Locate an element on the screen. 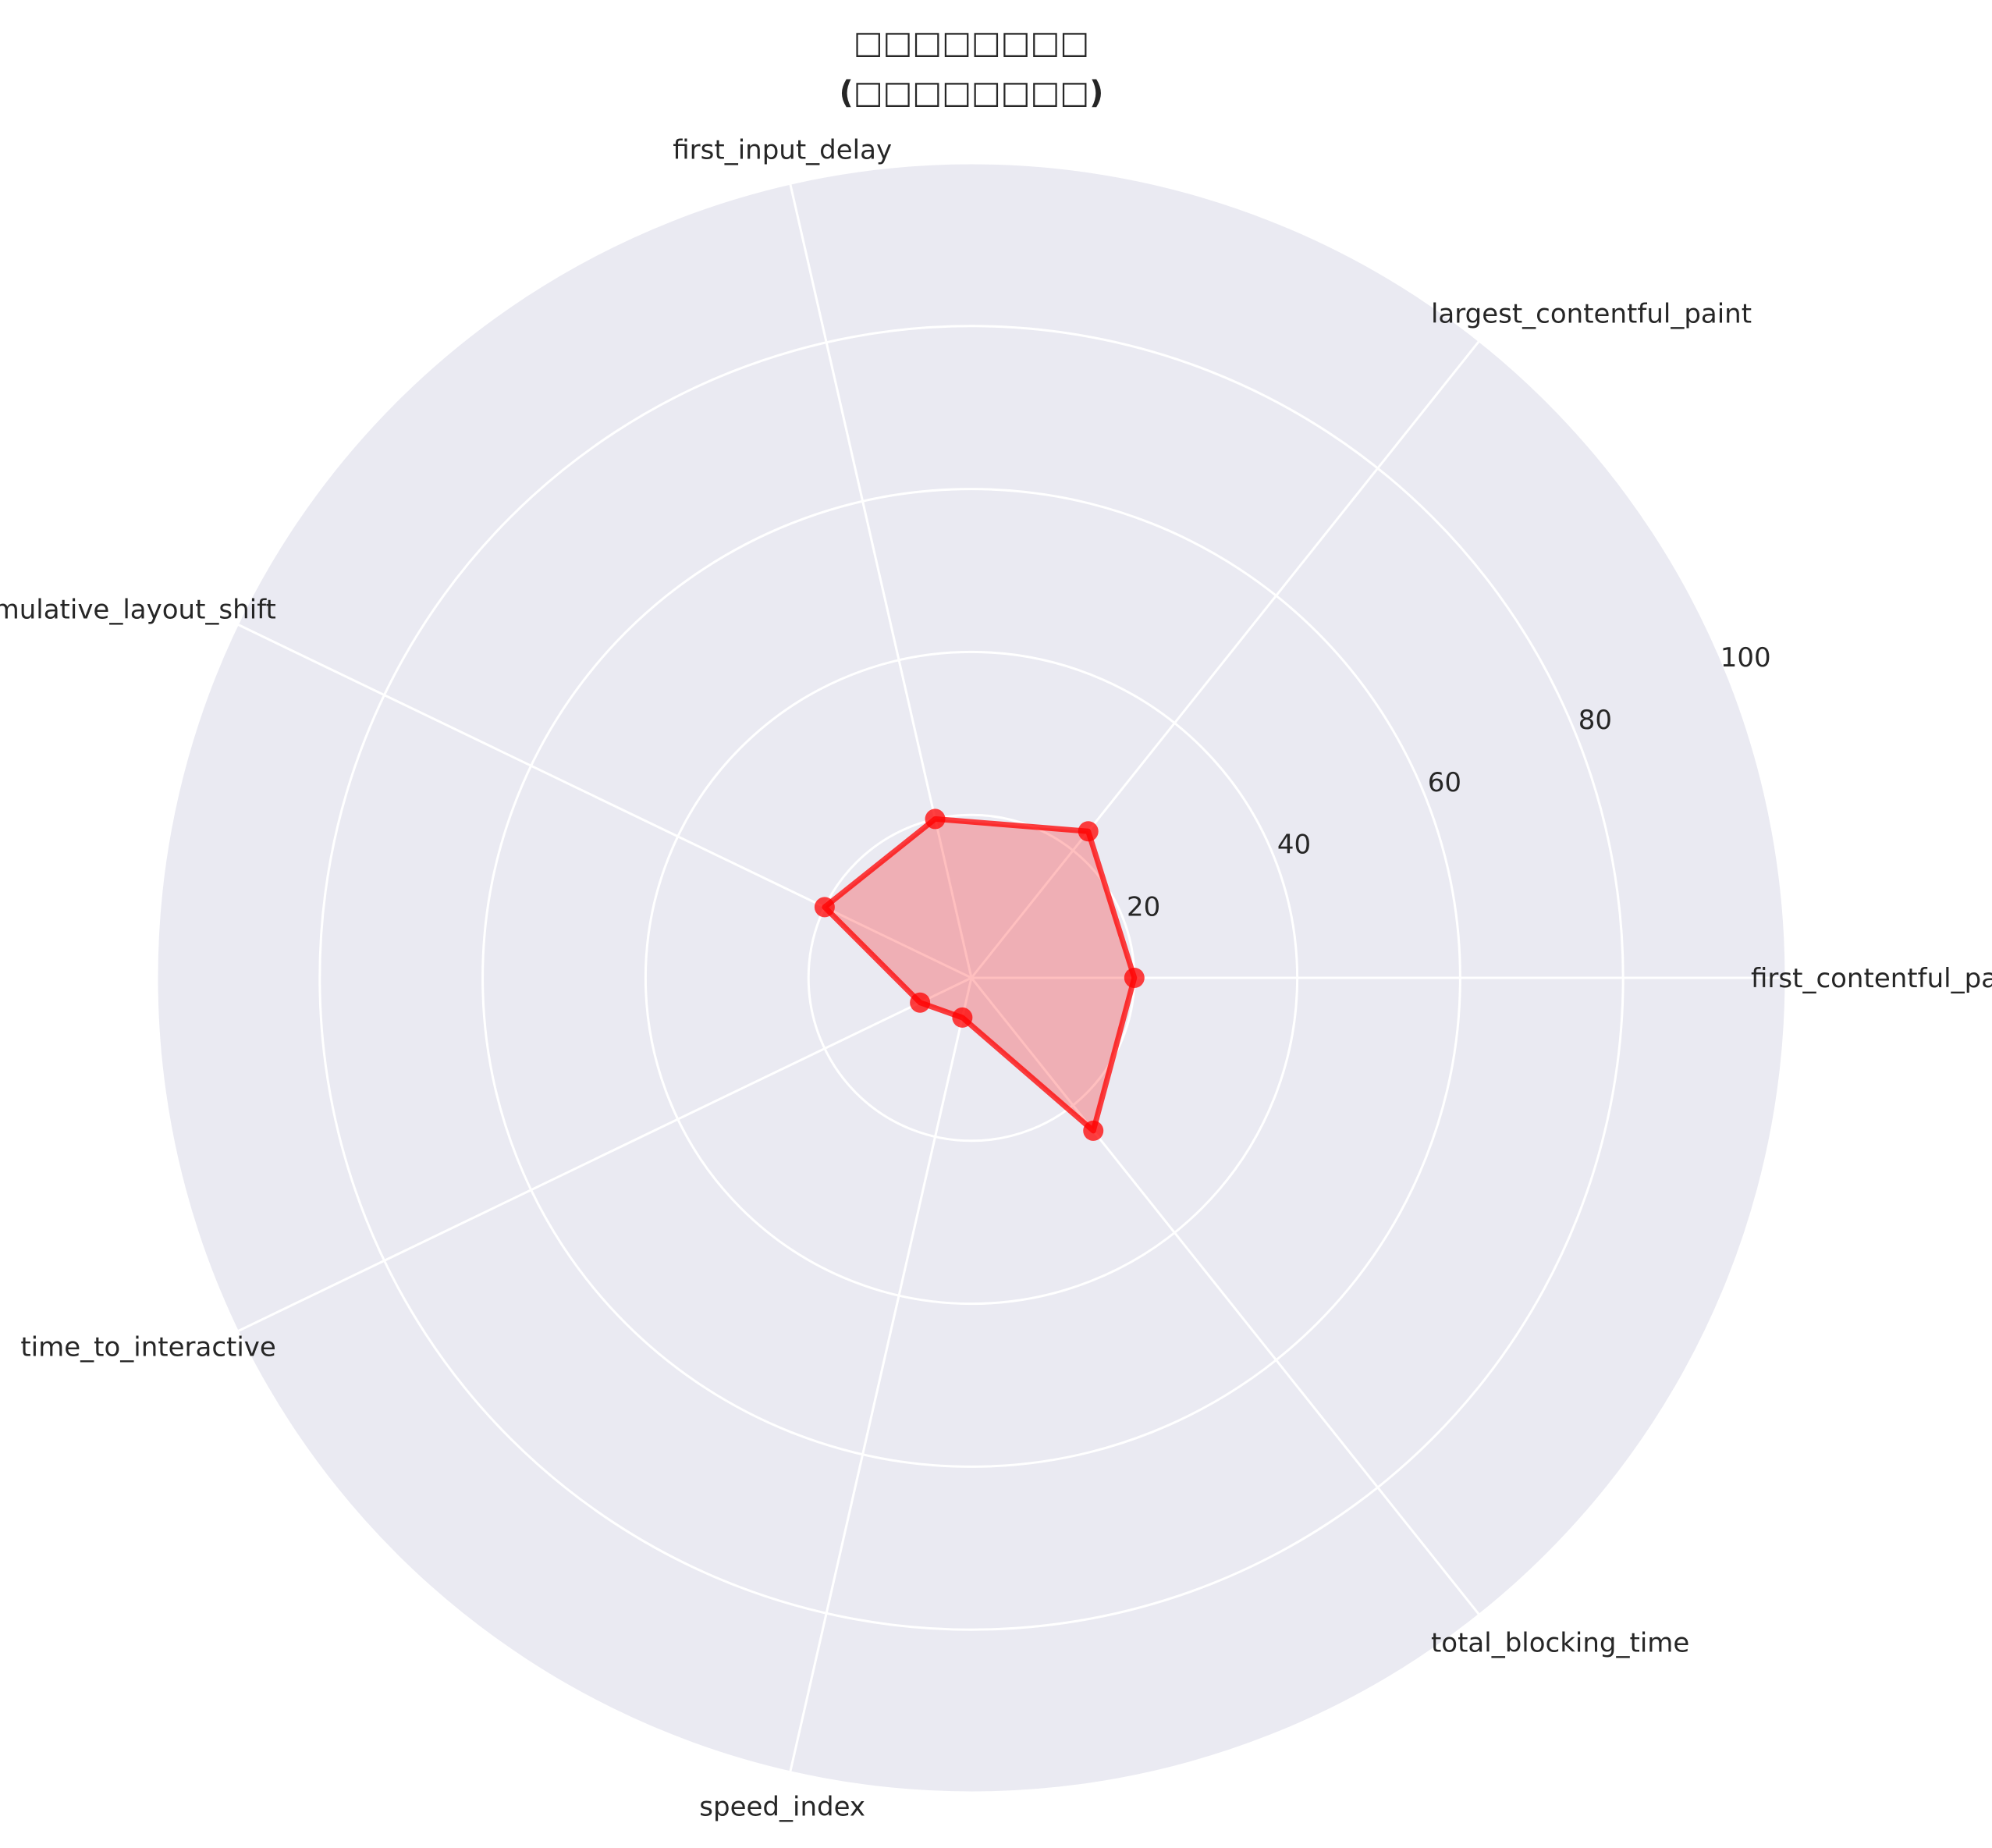 The width and height of the screenshot is (1992, 1848). category-label-first_input_delay: first_input_delay is located at coordinates (782, 149).